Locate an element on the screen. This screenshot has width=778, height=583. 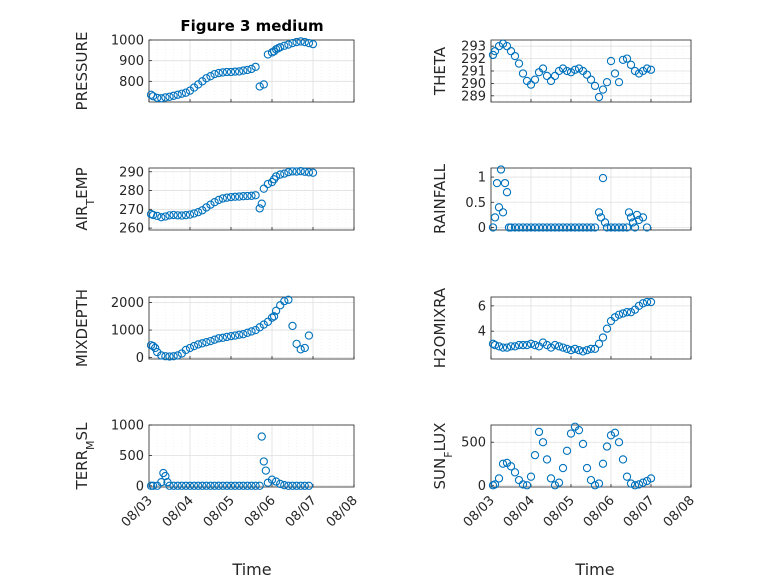
y-tick-label: 291 is located at coordinates (473, 72).